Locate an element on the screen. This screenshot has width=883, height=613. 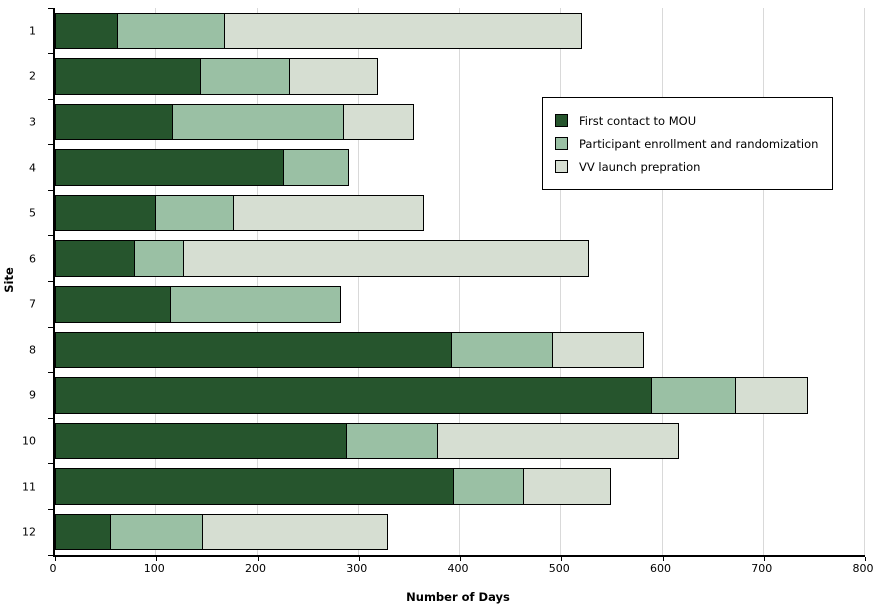
y-tick-label-11: 11 is located at coordinates (29, 487).